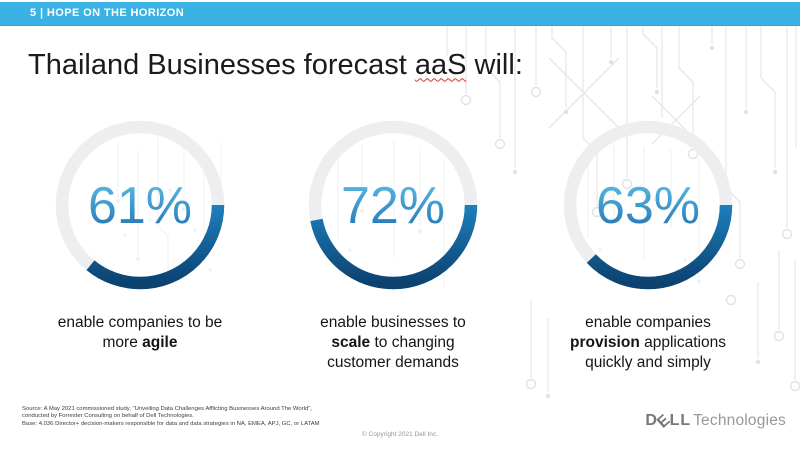 This screenshot has height=449, width=800. I want to click on donut-chart-3: 63%, so click(648, 205).